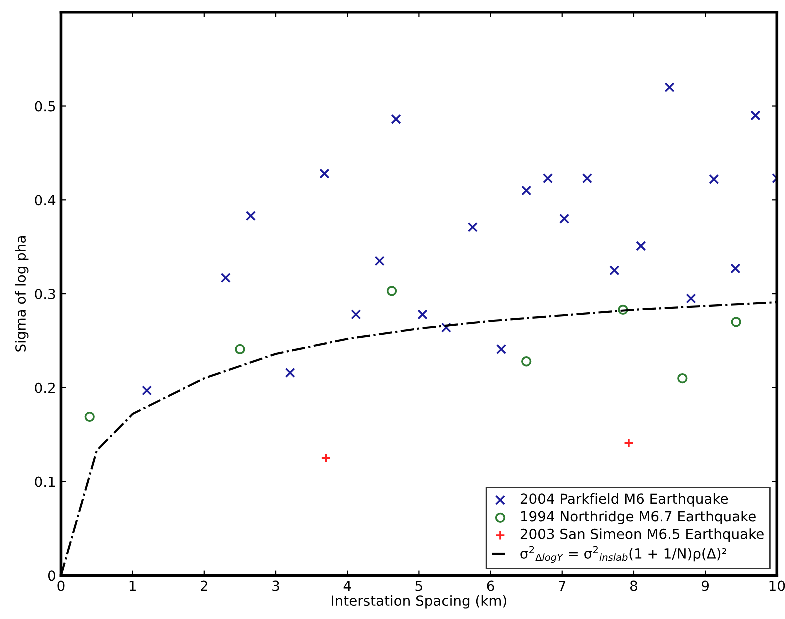 This screenshot has width=785, height=619. Describe the element at coordinates (642, 535) in the screenshot. I see `legend-label: 2003 San Simeon M6.5 Earthquake` at that location.